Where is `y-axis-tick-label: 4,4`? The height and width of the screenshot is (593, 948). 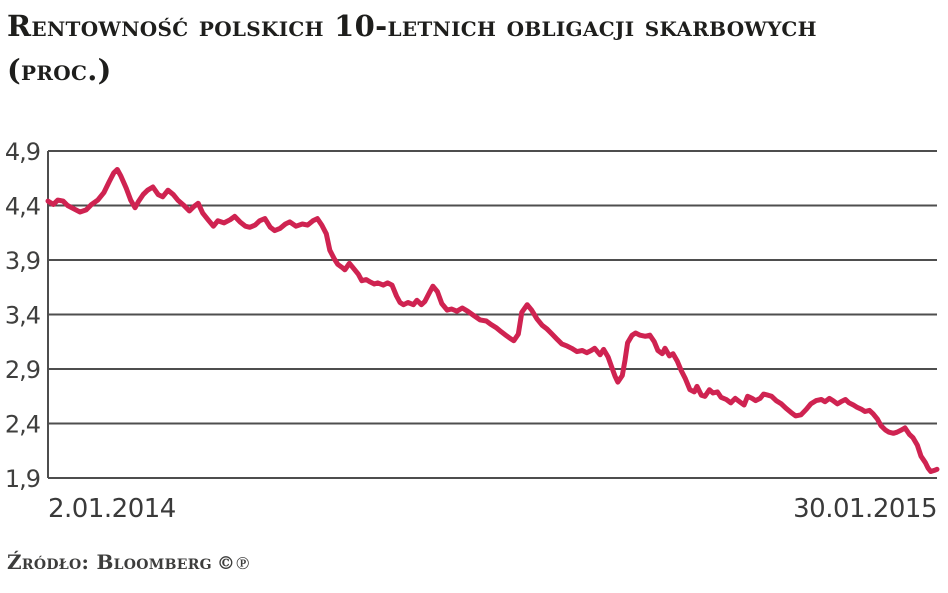
y-axis-tick-label: 4,4 is located at coordinates (22, 207).